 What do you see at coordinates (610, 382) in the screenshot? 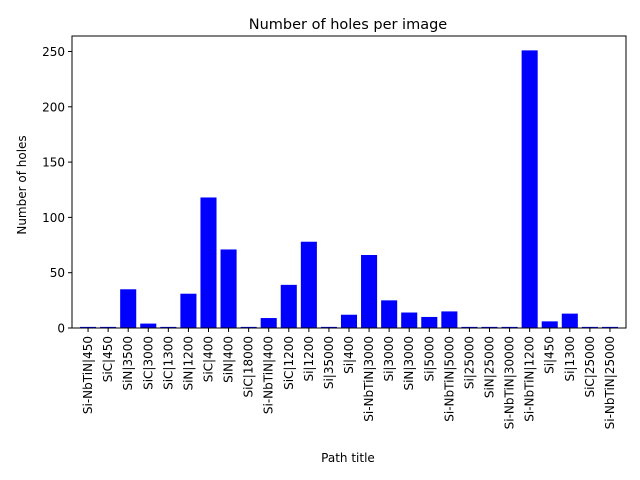
I see `x-tick-label-26: Si-NbTiN|25000` at bounding box center [610, 382].